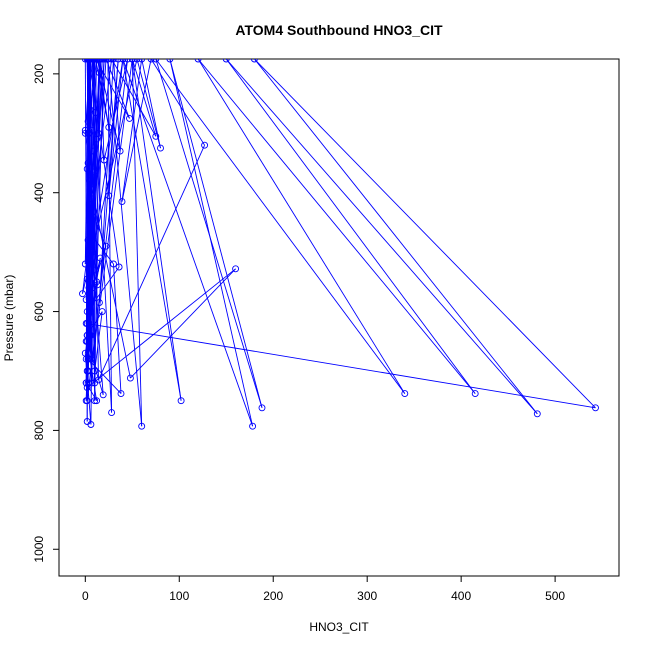  Describe the element at coordinates (85, 596) in the screenshot. I see `x-tick-label: 0` at that location.